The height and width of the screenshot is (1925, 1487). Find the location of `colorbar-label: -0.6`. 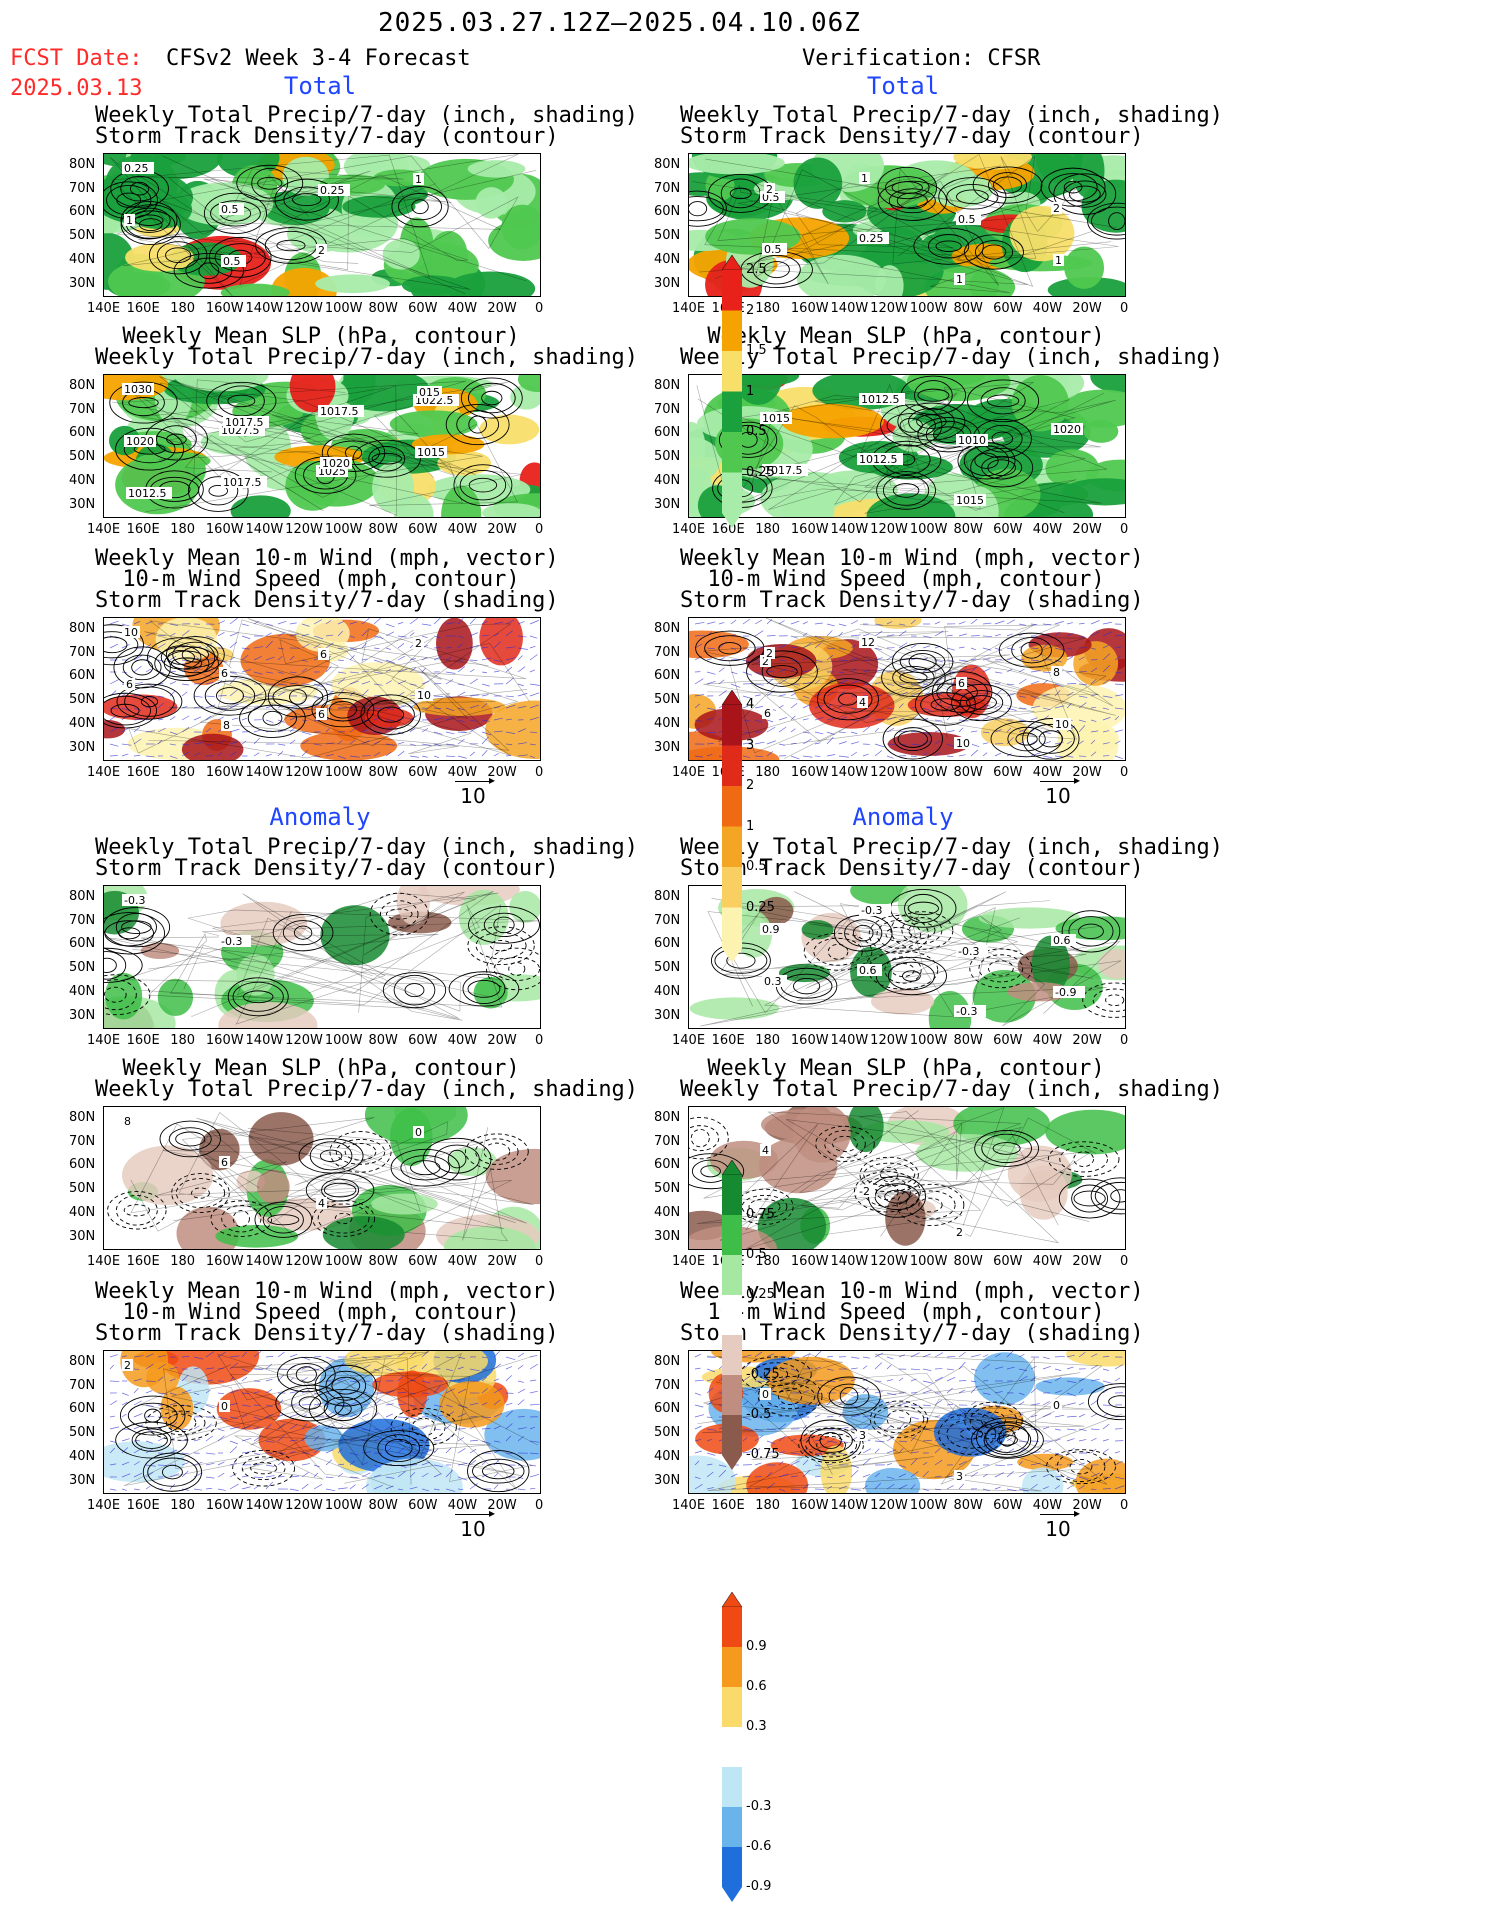

colorbar-label: -0.6 is located at coordinates (759, 1846).